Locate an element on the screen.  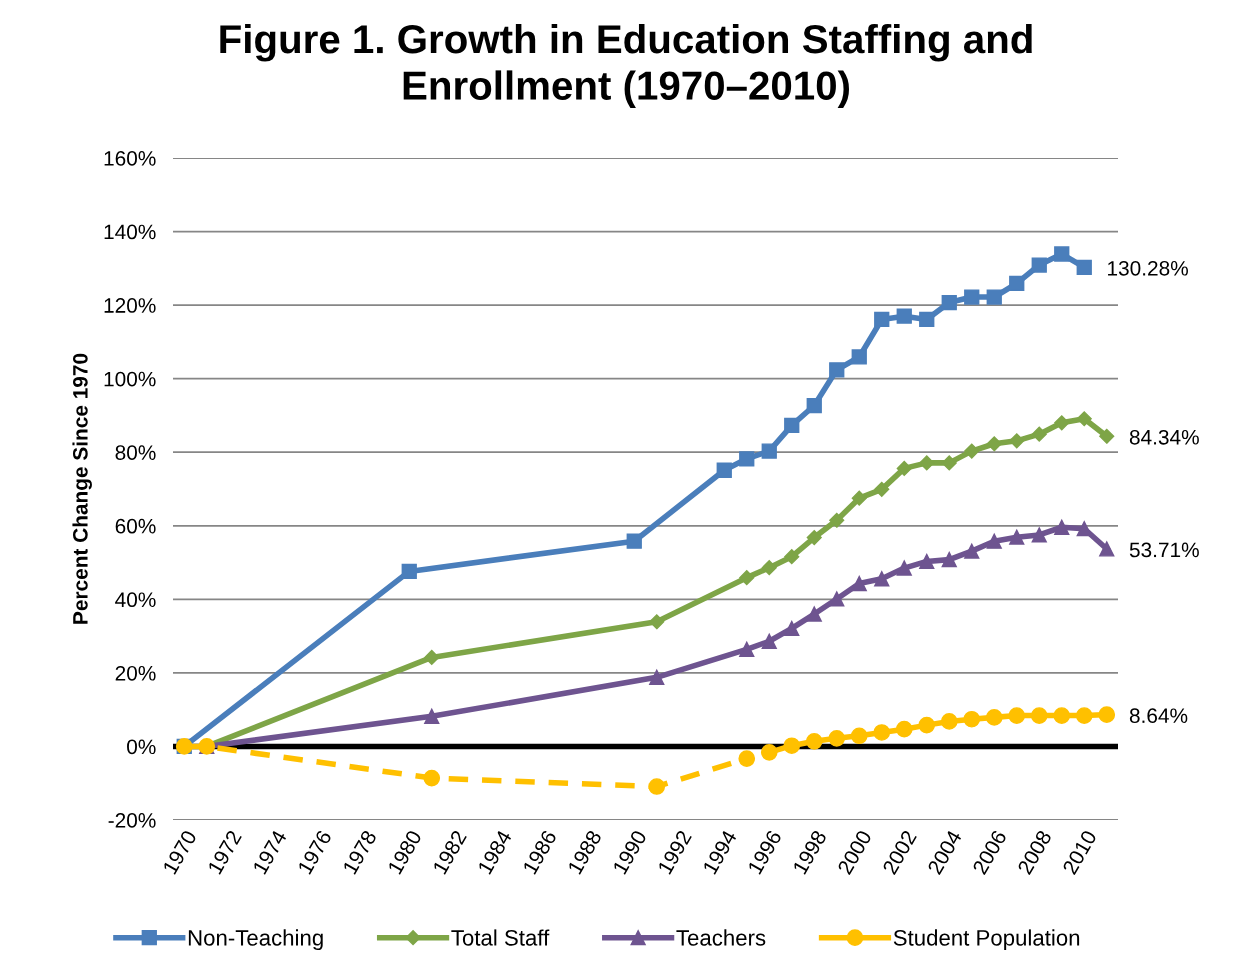
y-tick-label: 80% is located at coordinates (135, 452).